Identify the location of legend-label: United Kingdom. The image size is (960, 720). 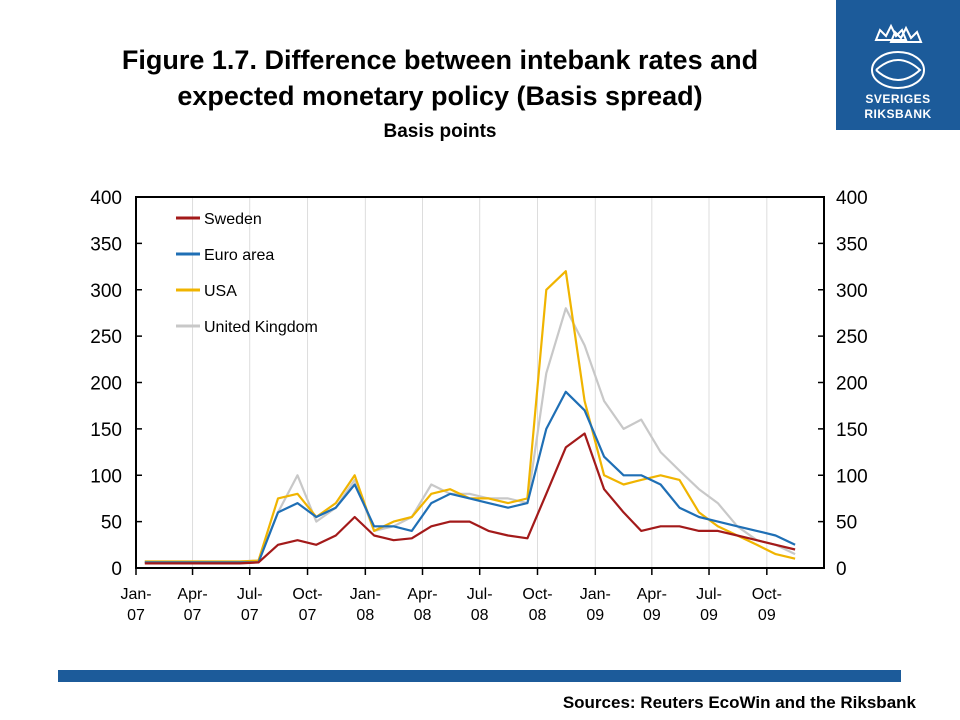
(261, 327).